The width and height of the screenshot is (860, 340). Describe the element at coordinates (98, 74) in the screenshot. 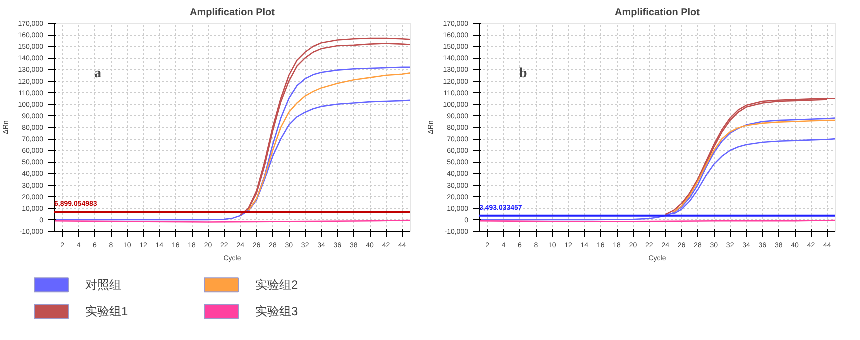

I see `annotation: a` at that location.